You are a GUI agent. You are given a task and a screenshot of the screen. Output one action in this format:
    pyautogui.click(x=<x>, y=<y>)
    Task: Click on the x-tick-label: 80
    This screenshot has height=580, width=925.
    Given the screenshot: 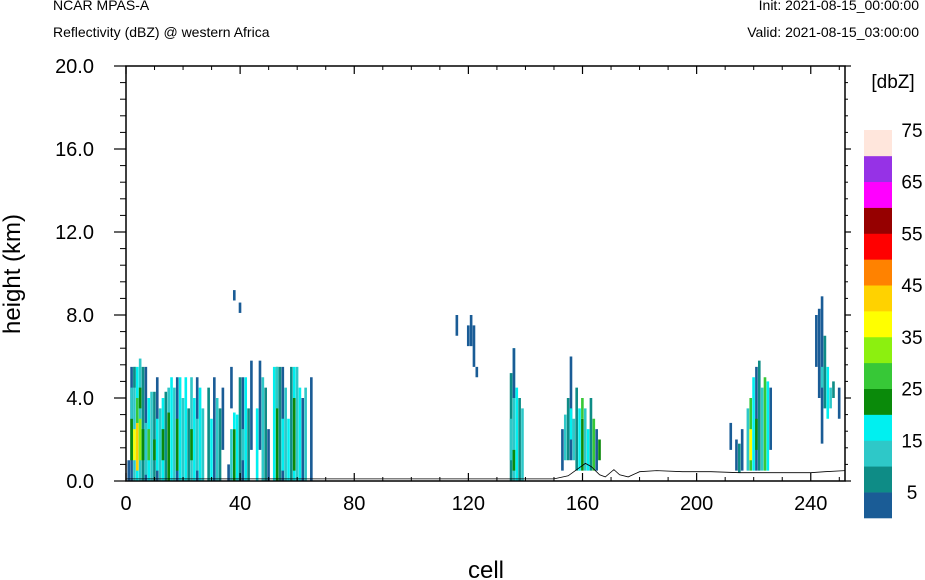 What is the action you would take?
    pyautogui.click(x=354, y=504)
    